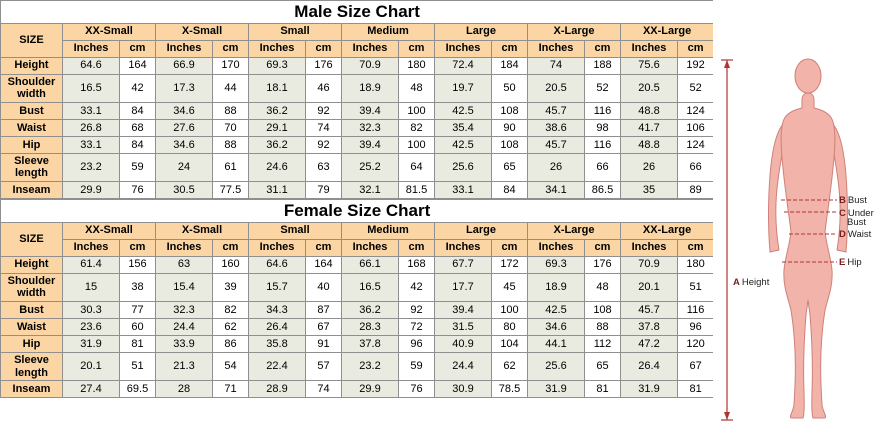 The height and width of the screenshot is (433, 892). I want to click on value-cell: 156, so click(137, 264).